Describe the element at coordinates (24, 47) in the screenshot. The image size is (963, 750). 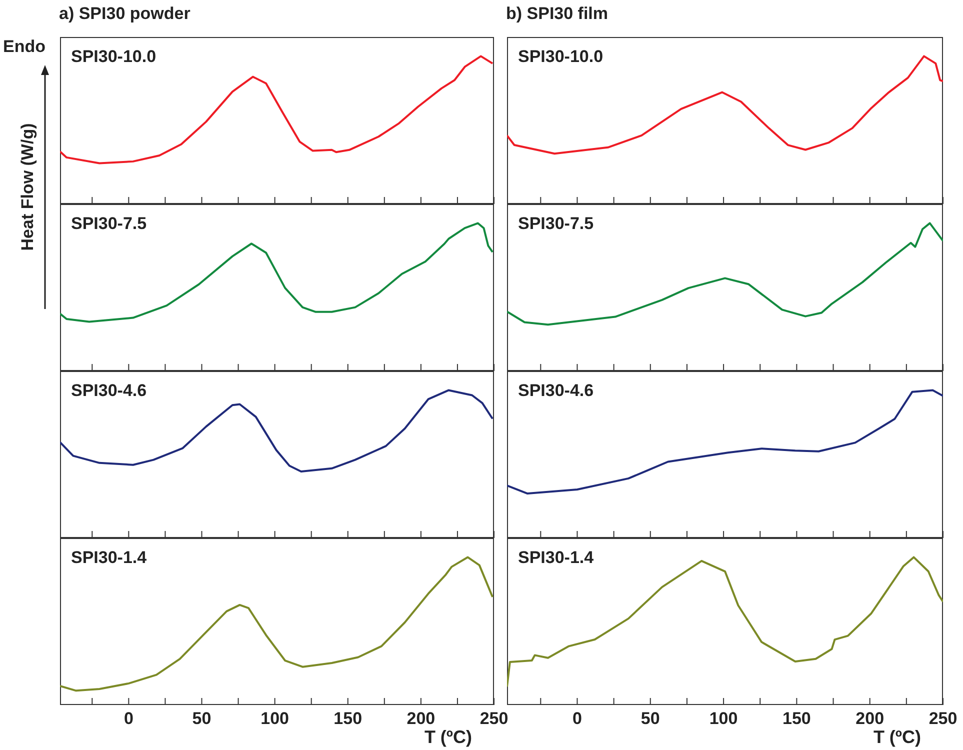
I see `text: Endo` at that location.